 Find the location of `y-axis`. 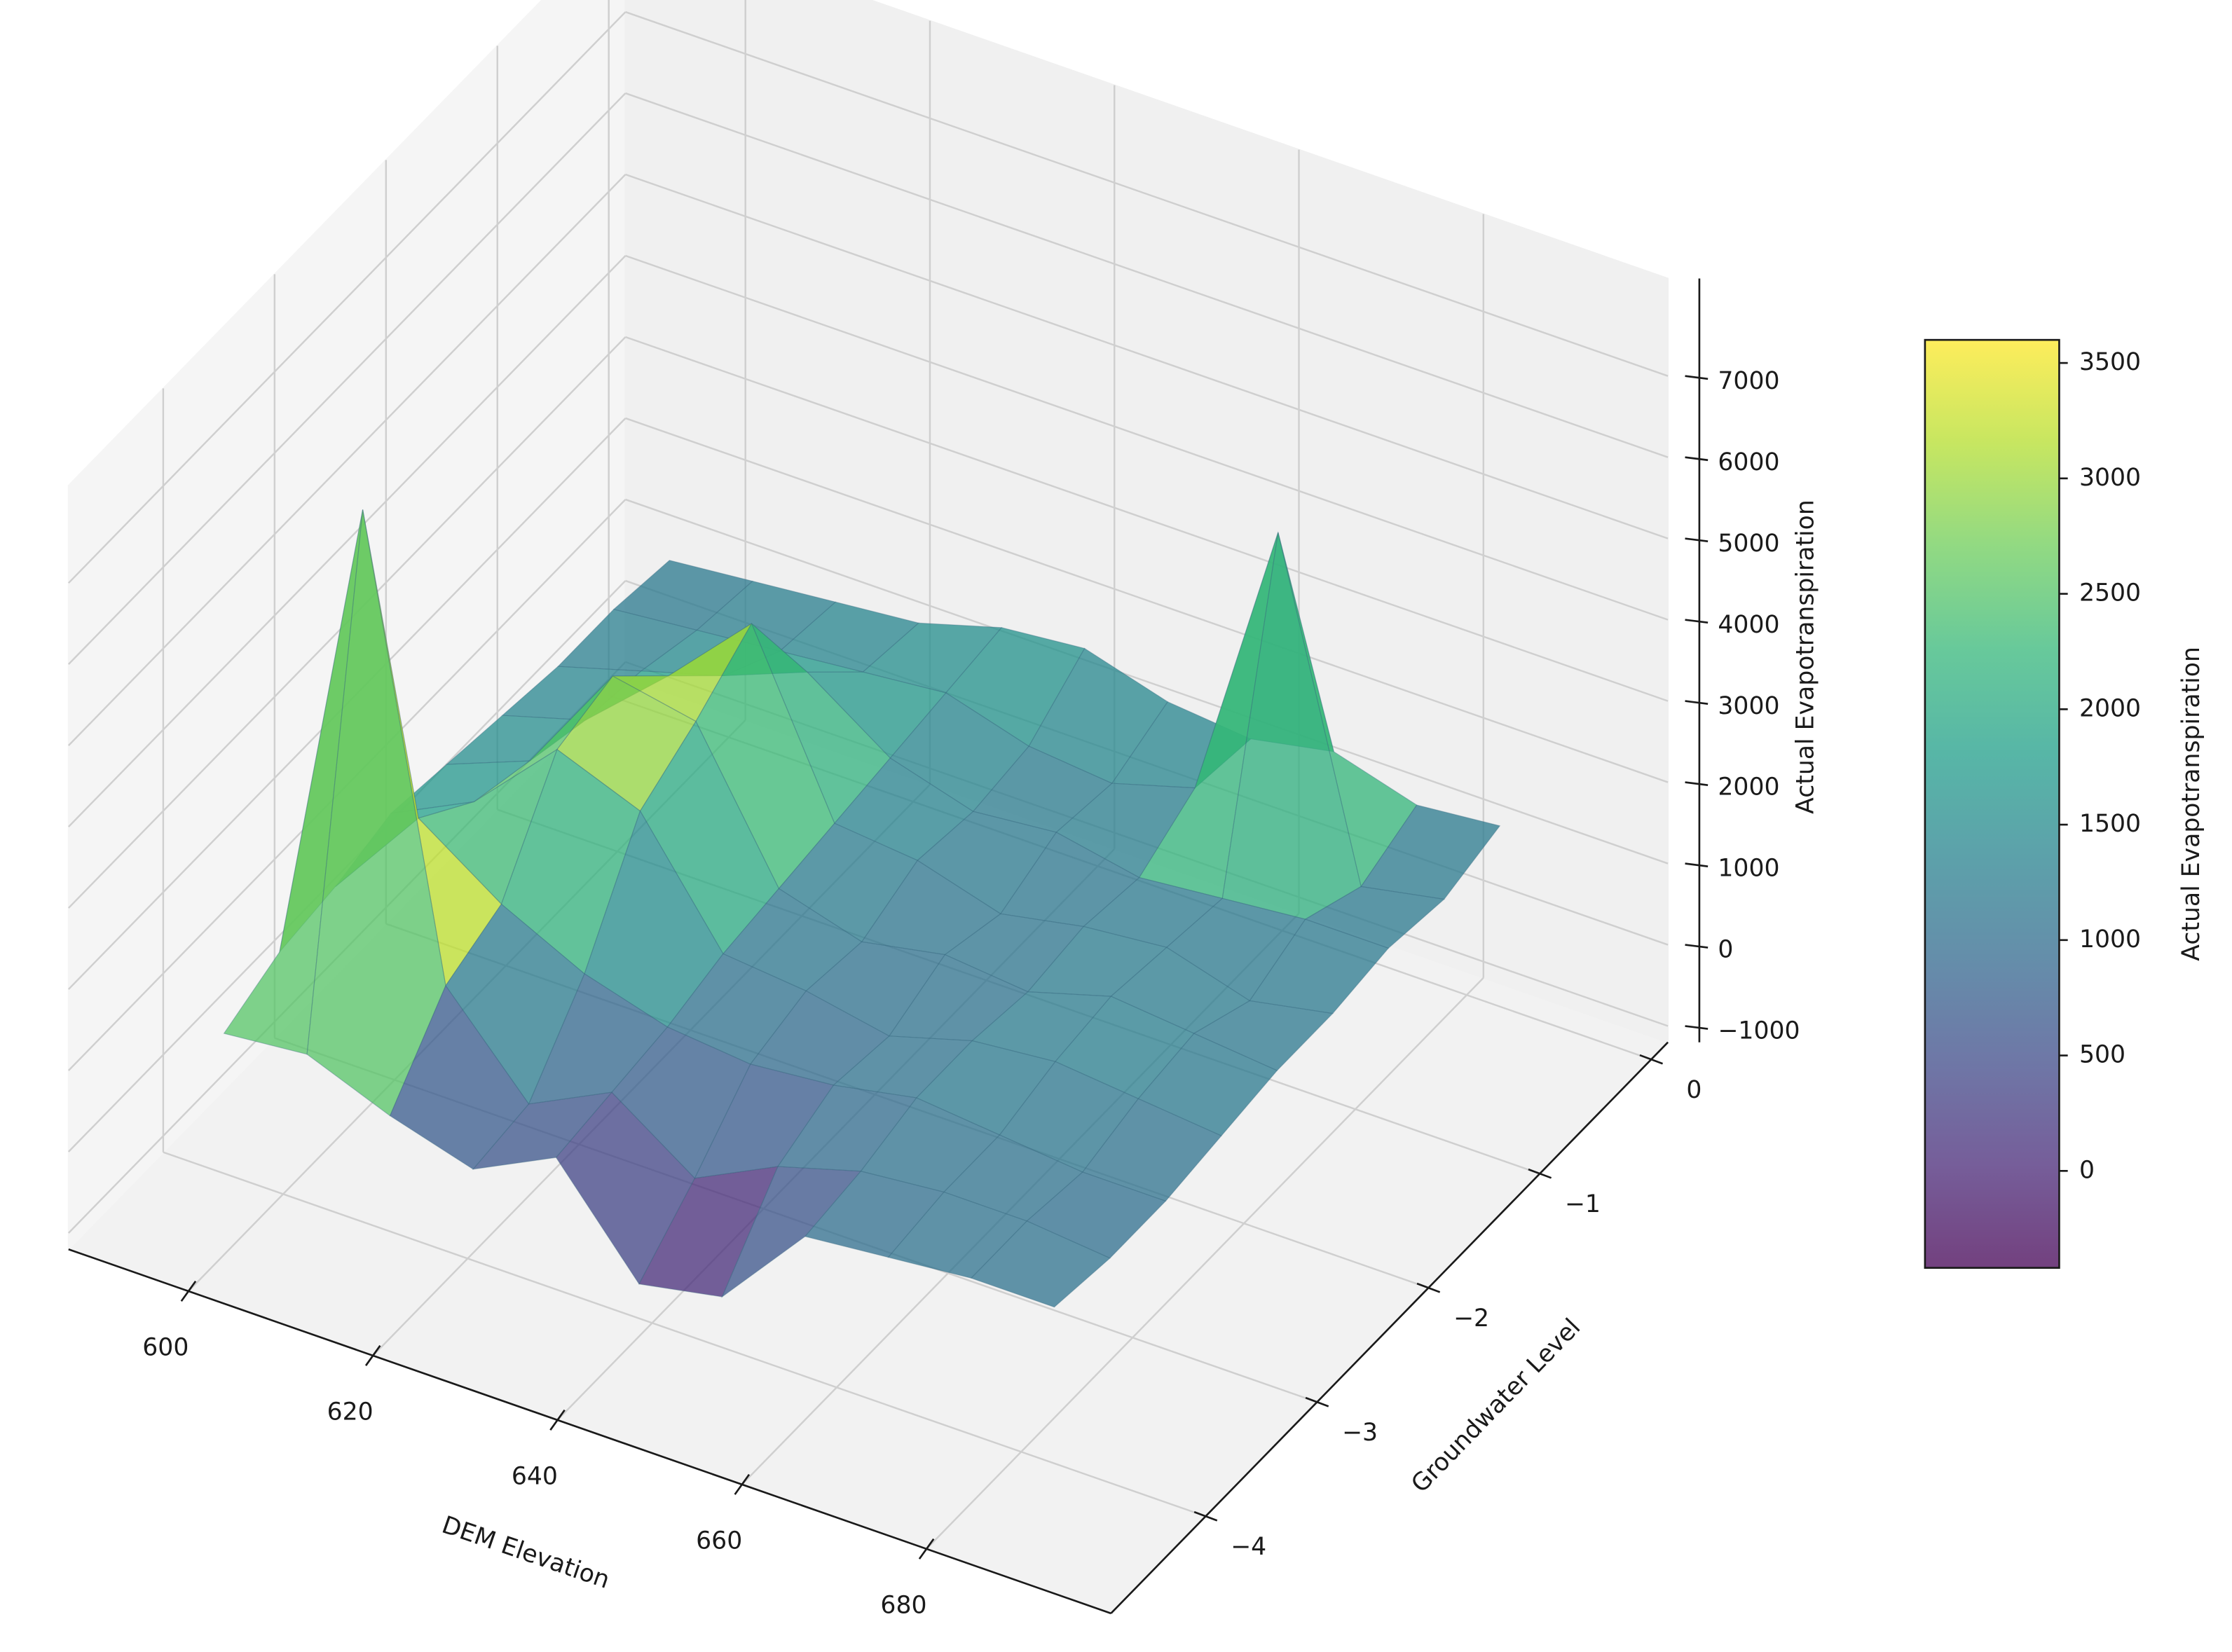

y-axis is located at coordinates (1390, 1327).